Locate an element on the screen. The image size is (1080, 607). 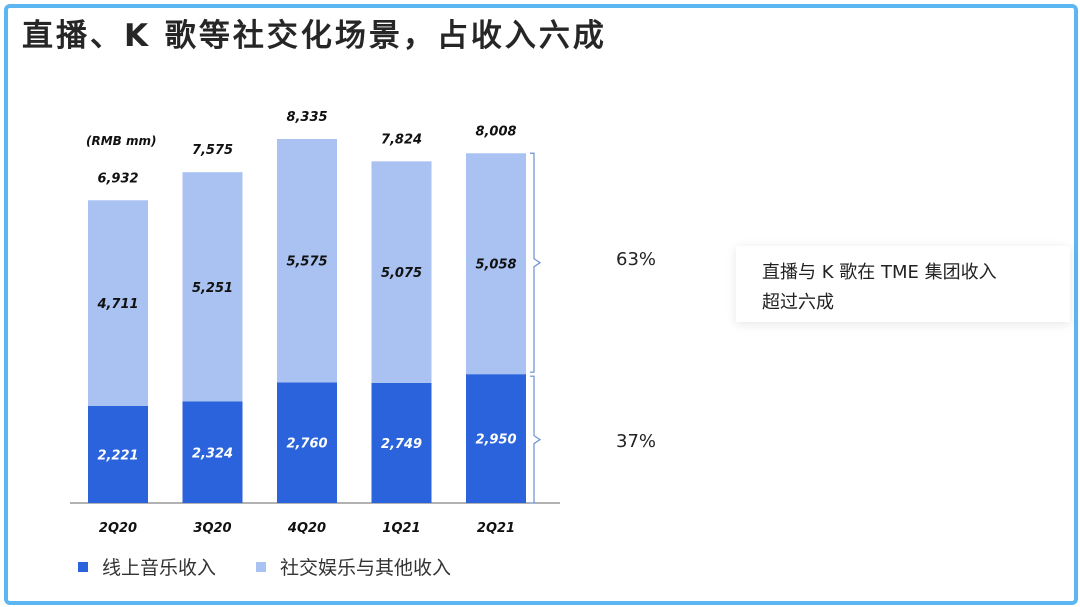
bar-online-music-1Q21 is located at coordinates (401, 442).